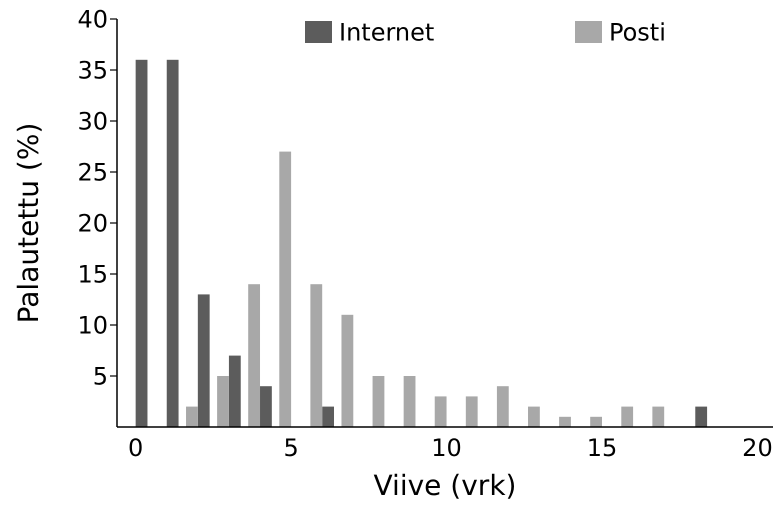  I want to click on x-tick-label: 5, so click(291, 448).